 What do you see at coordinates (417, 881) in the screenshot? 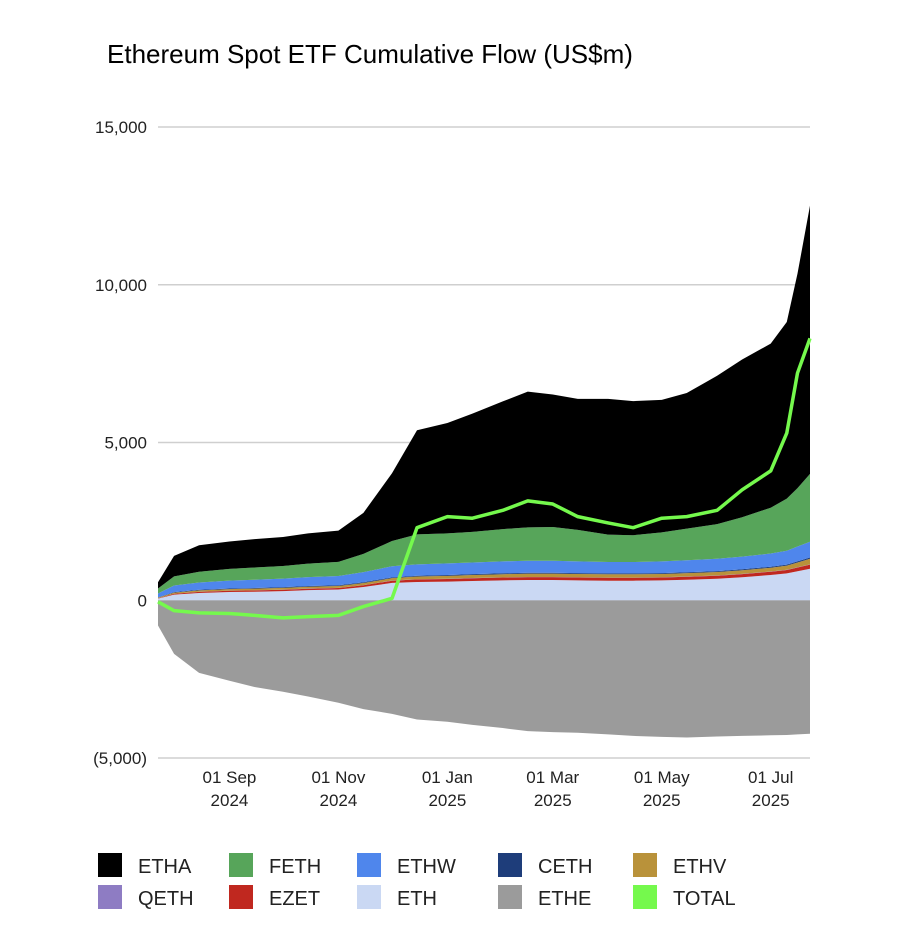
I see `legend: ETHA FETH ETHW CETH ETHV QETH EZET ETH ETHE TOTAL` at bounding box center [417, 881].